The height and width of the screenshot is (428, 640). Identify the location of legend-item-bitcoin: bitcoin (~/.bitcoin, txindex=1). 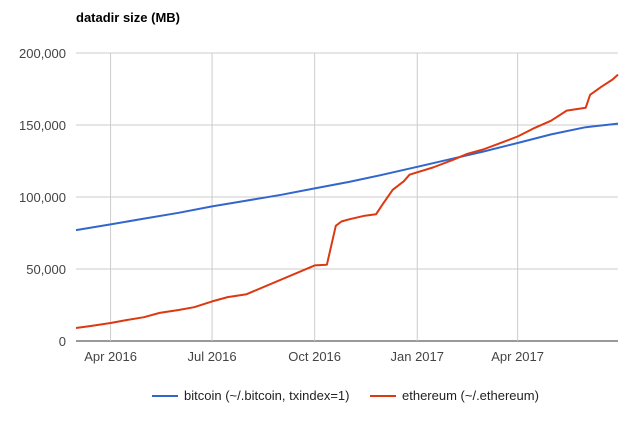
(250, 395).